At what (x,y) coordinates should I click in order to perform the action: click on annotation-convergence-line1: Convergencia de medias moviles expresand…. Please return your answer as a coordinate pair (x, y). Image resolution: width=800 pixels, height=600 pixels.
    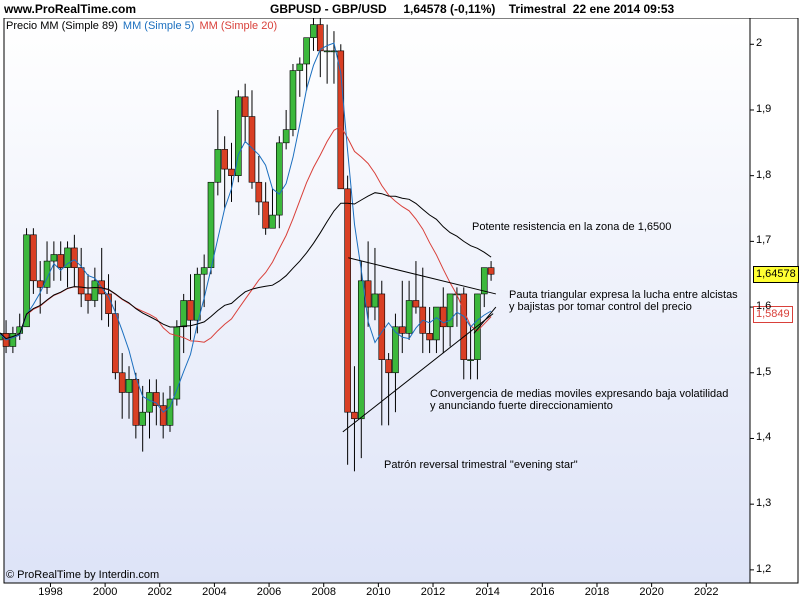
    Looking at the image, I should click on (579, 394).